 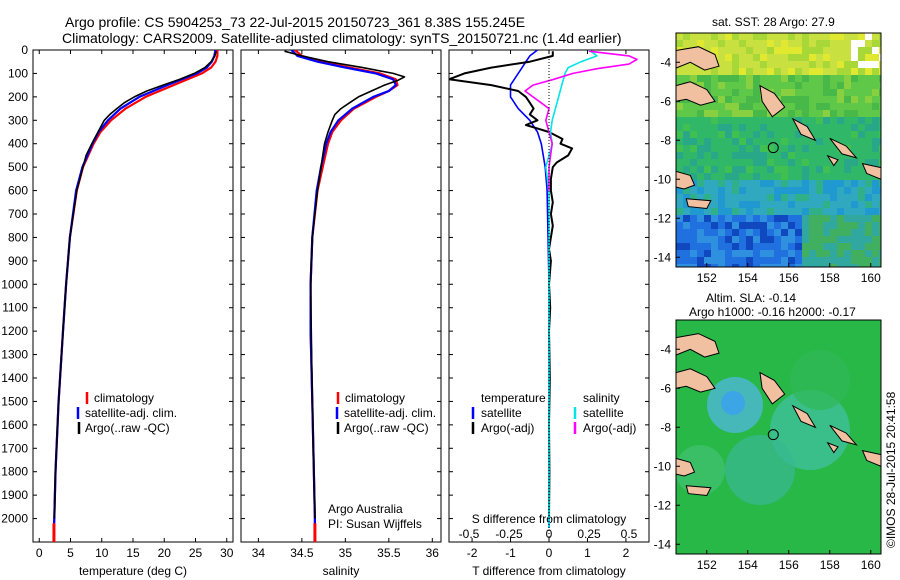 I want to click on depth-tick-label: 600, so click(x=18, y=191).